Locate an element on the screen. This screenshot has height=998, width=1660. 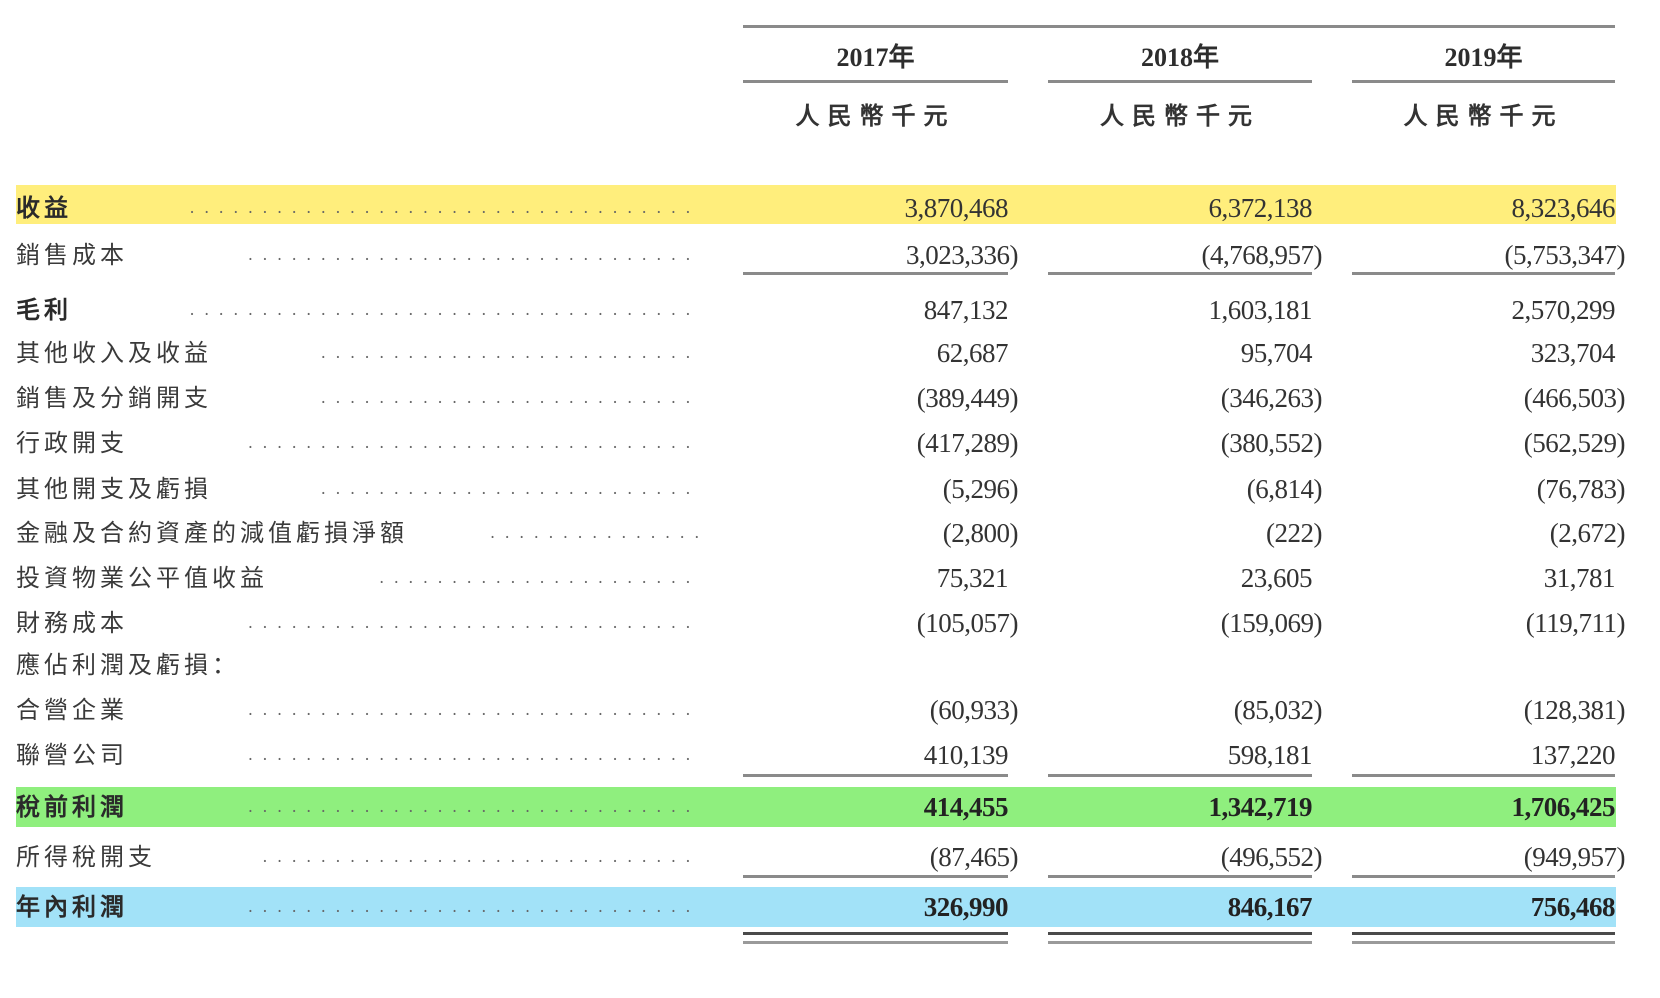
value-2017: 75,321 is located at coordinates (972, 578).